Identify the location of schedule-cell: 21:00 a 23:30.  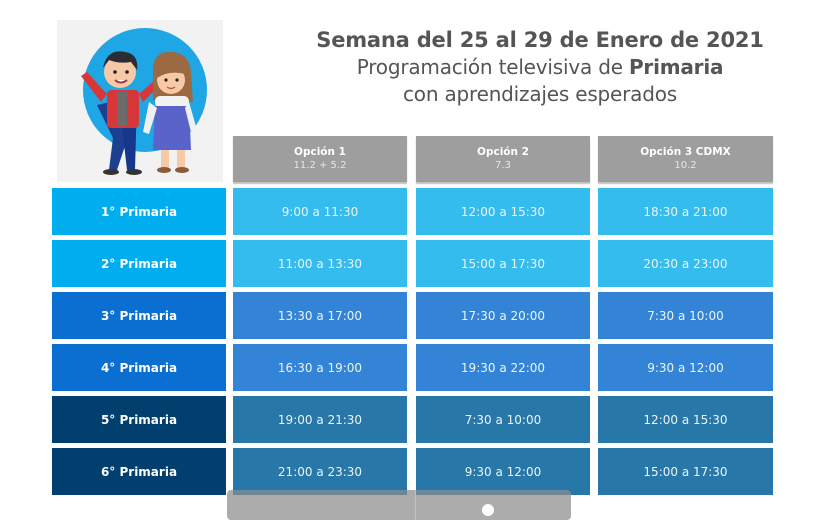
(320, 471).